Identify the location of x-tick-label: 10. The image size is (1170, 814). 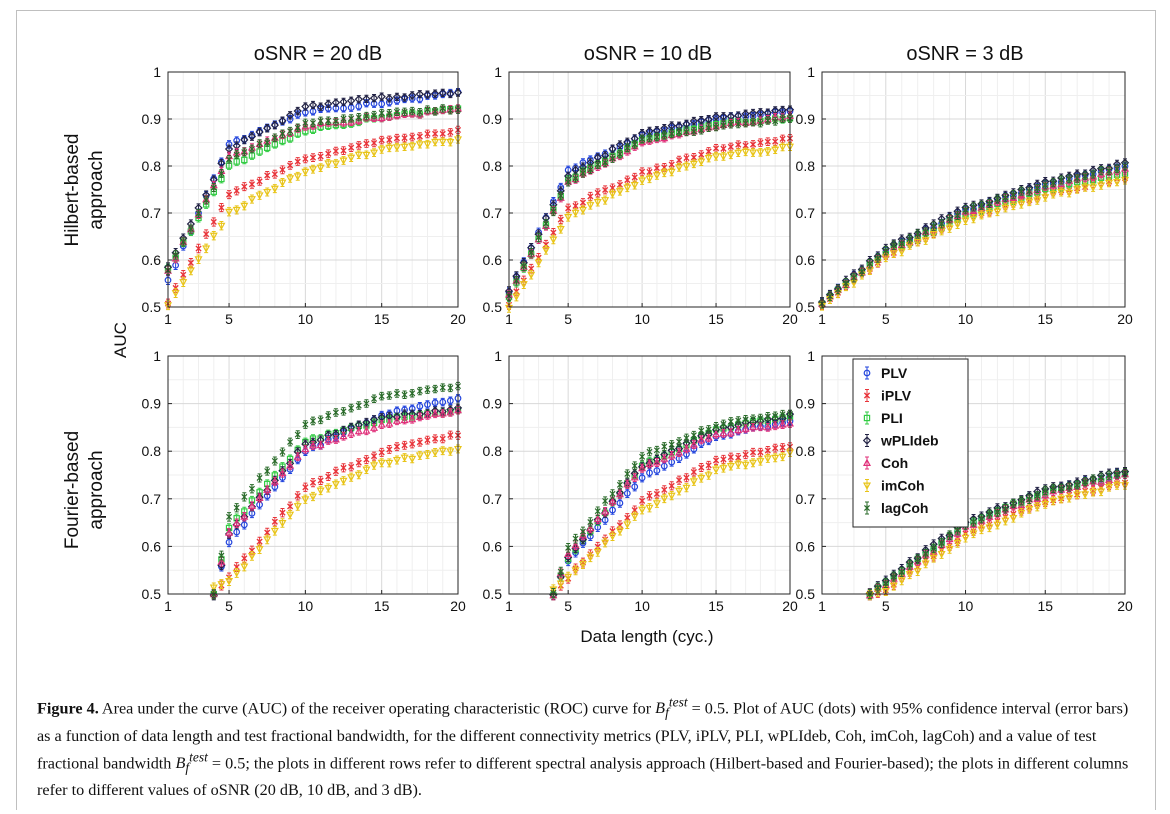
(966, 319).